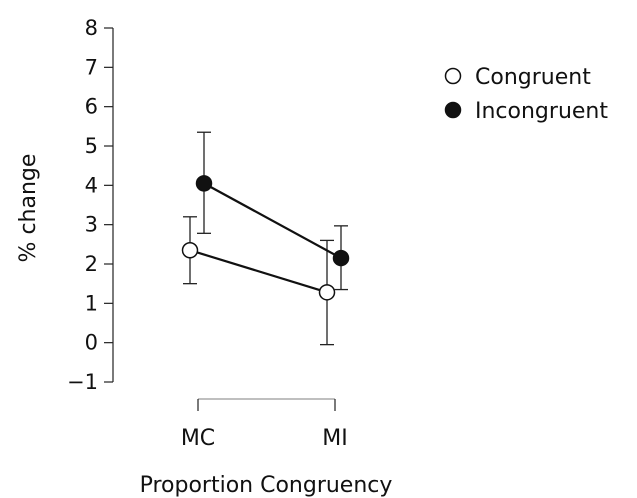 The width and height of the screenshot is (637, 498). I want to click on y-axis-title: % change, so click(28, 208).